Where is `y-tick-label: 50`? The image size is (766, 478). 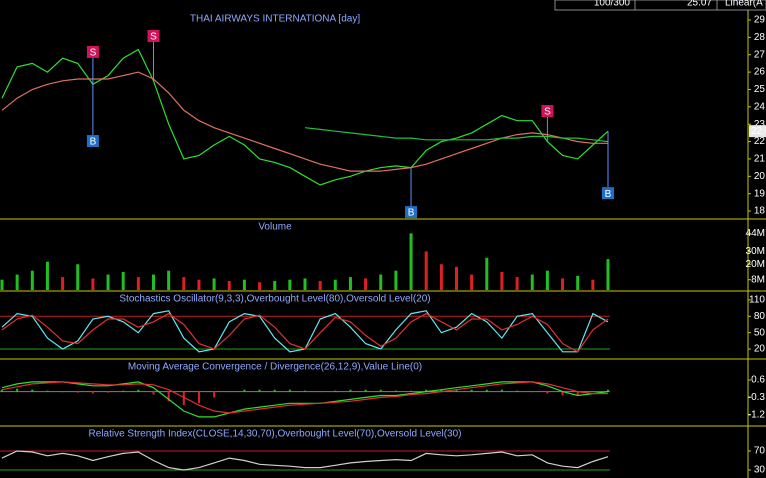 y-tick-label: 50 is located at coordinates (760, 332).